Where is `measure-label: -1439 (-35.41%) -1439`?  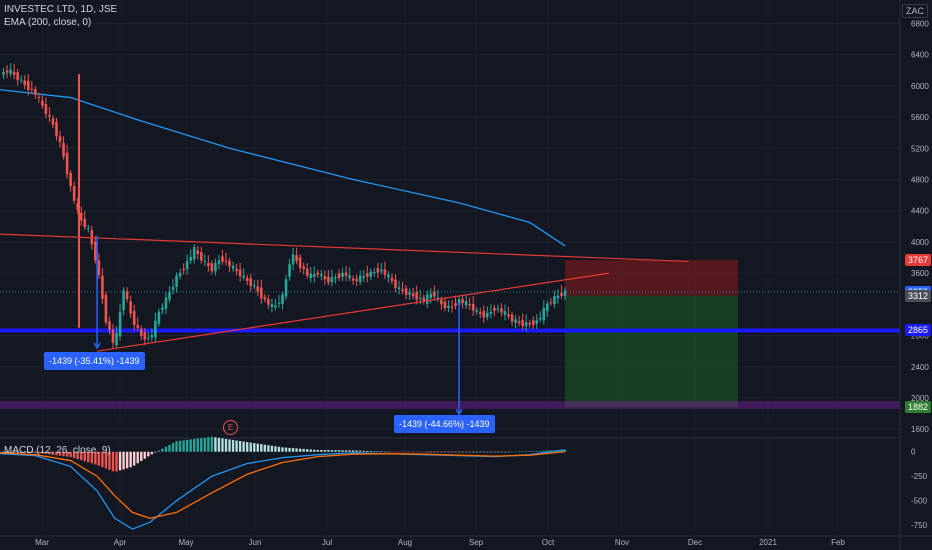
measure-label: -1439 (-35.41%) -1439 is located at coordinates (94, 361).